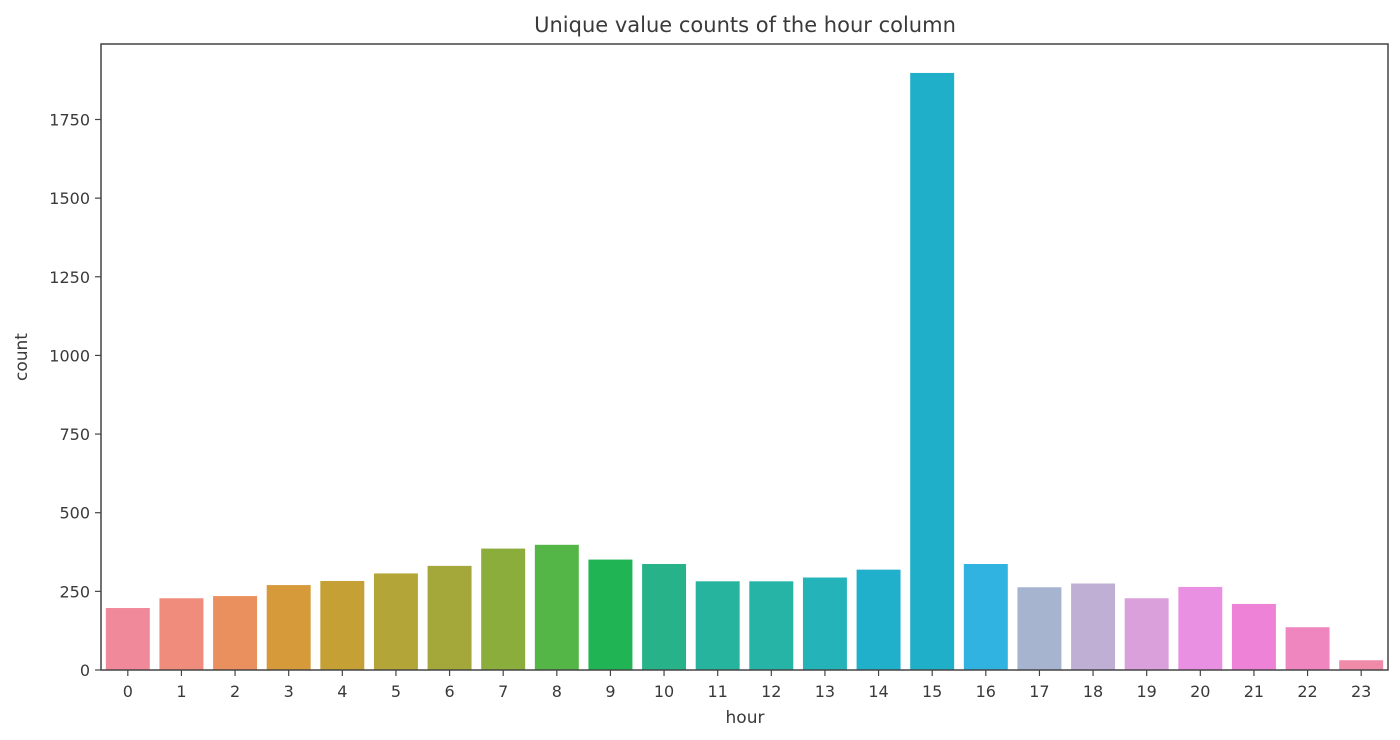 This screenshot has height=740, width=1400. Describe the element at coordinates (747, 685) in the screenshot. I see `x-axis: 0 1 2 3 4 5 6 7 8 9 10 11 12 13 14 15 16 17 18 19 20 21 22 23` at that location.